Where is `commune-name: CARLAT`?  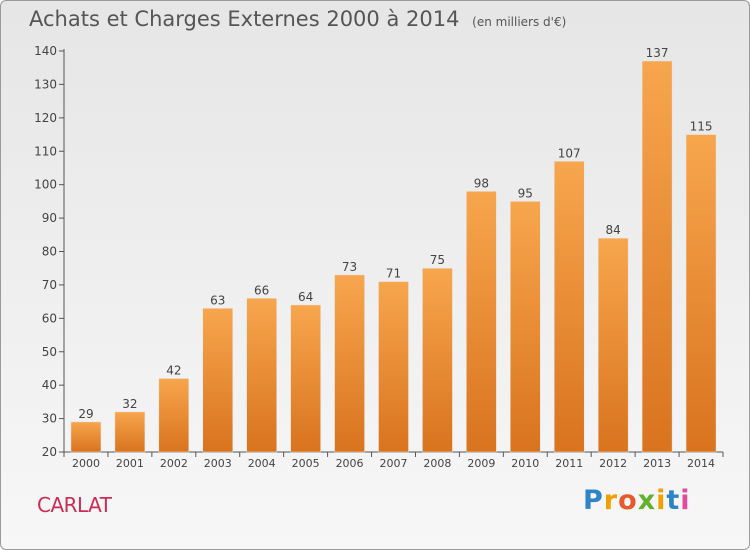
commune-name: CARLAT is located at coordinates (74, 505).